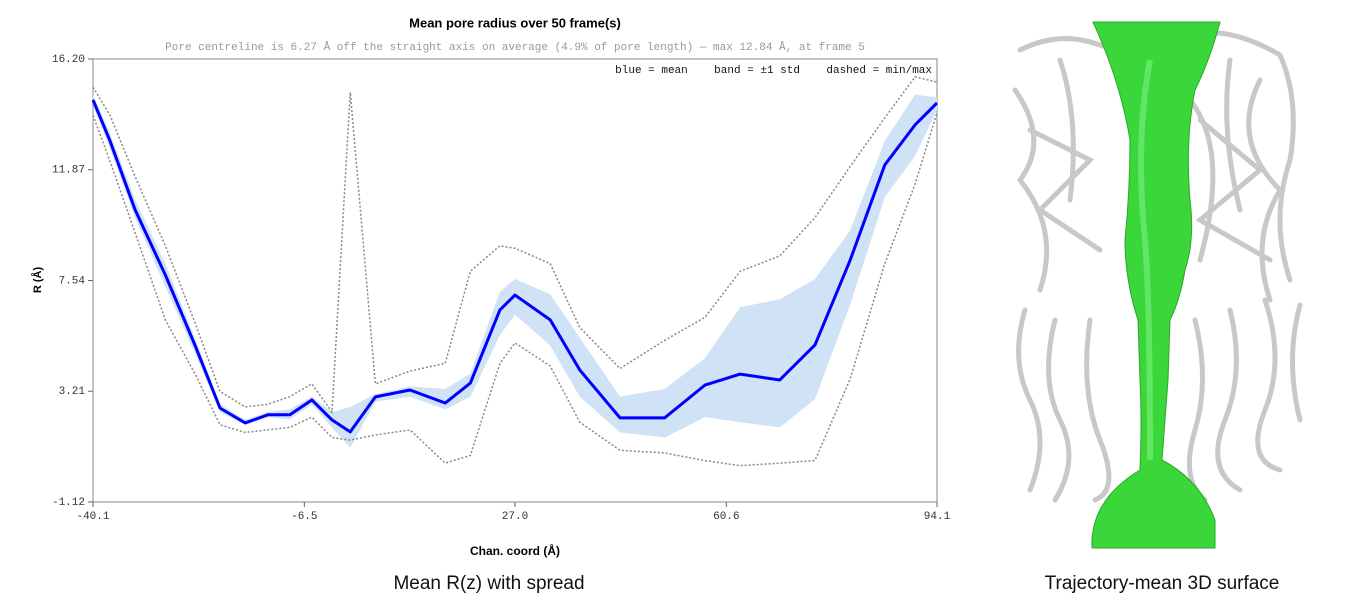  Describe the element at coordinates (37, 280) in the screenshot. I see `y-axis-label: R (Å)` at that location.